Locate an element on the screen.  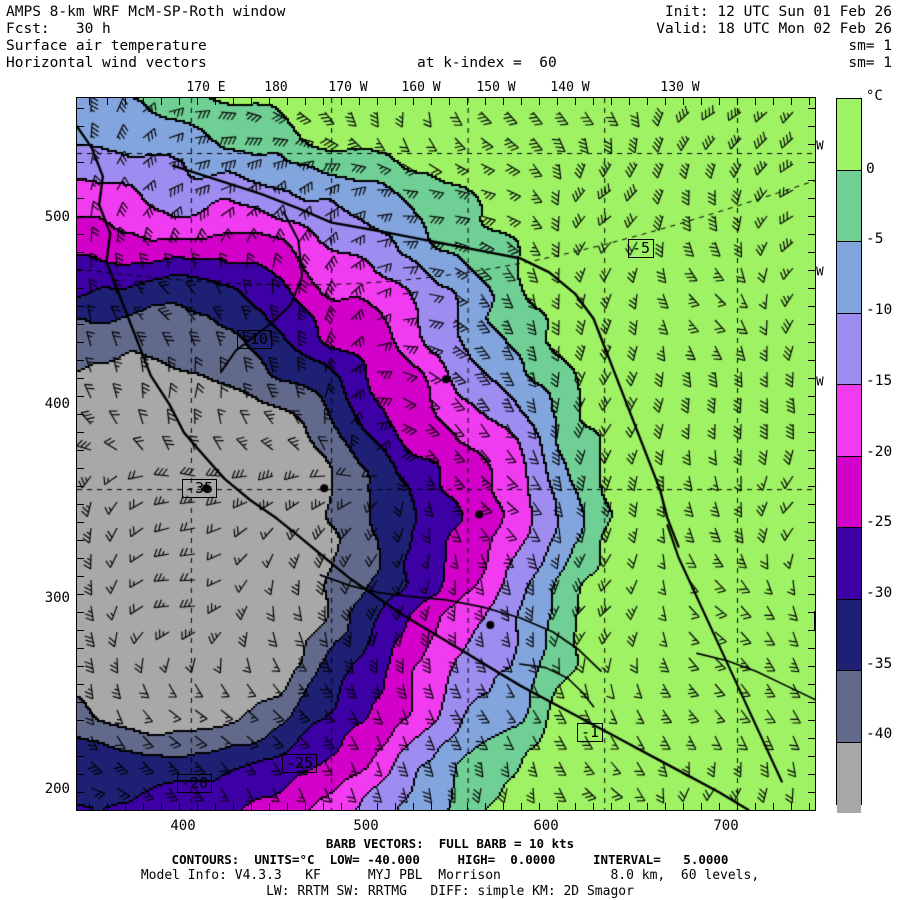
y-tick-label-1: 400 is located at coordinates (57, 404).